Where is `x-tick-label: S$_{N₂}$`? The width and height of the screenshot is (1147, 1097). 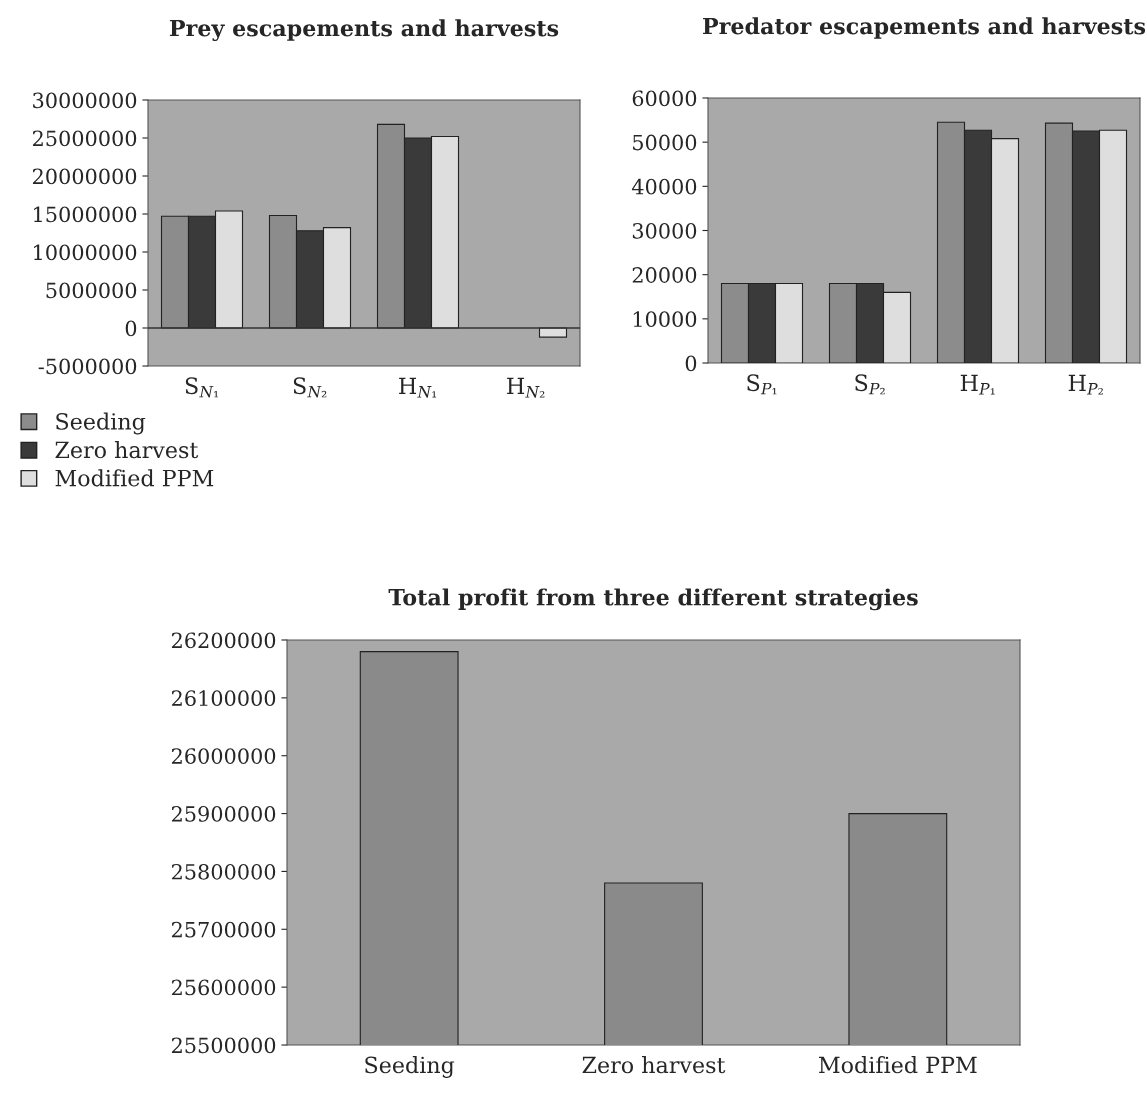
x-tick-label: S$_{N₂}$ is located at coordinates (310, 387).